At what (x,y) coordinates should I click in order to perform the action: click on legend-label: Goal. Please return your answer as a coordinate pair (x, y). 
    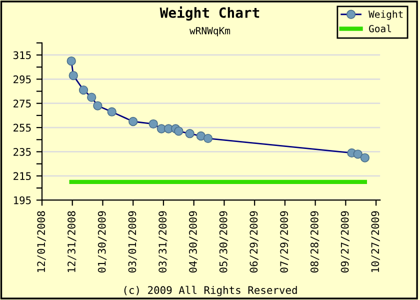
    Looking at the image, I should click on (380, 28).